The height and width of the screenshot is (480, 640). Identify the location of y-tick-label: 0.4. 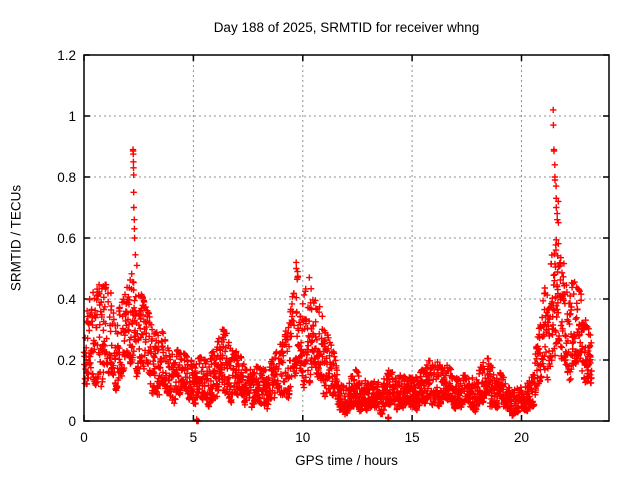
(66, 299).